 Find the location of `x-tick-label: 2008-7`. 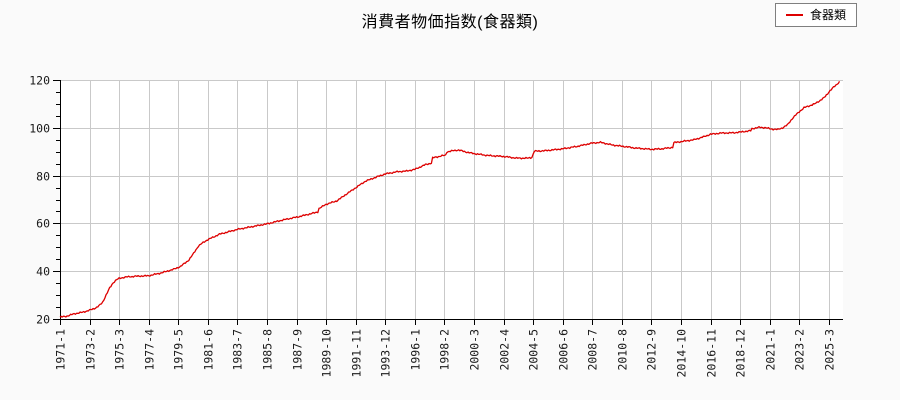

x-tick-label: 2008-7 is located at coordinates (593, 350).